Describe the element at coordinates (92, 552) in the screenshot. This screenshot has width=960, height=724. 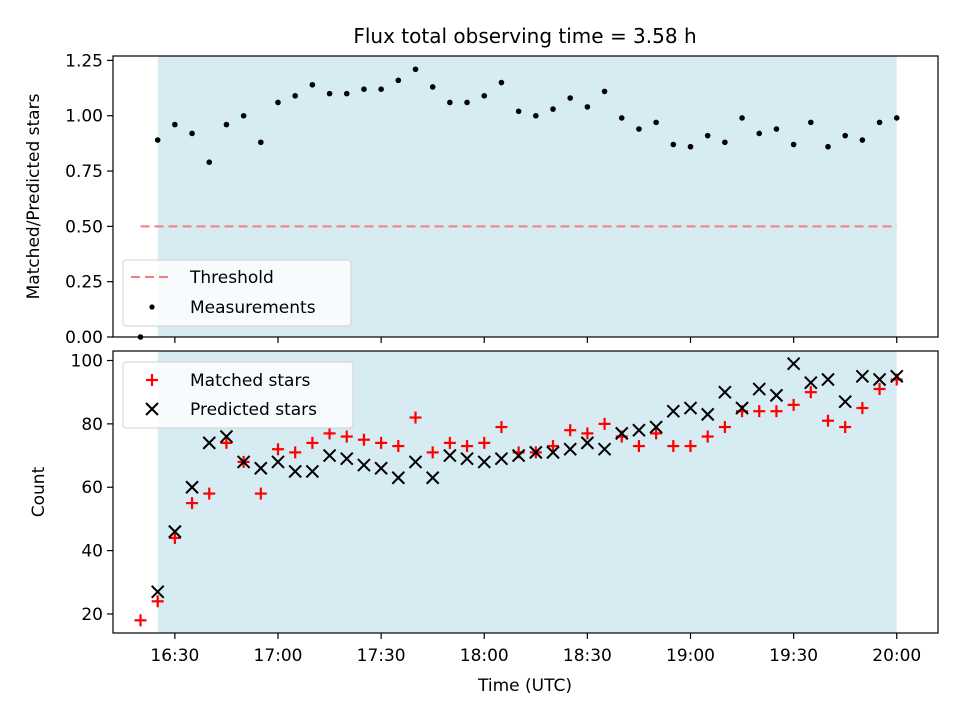
I see `y-tick-label: 40` at that location.